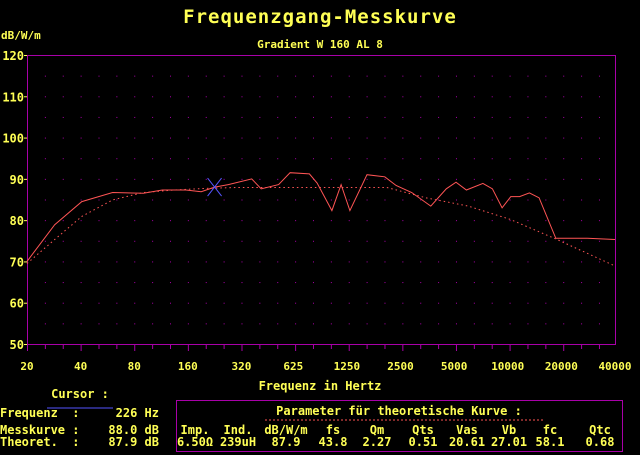 The height and width of the screenshot is (455, 640). Describe the element at coordinates (195, 430) in the screenshot. I see `param-header: Imp.` at that location.